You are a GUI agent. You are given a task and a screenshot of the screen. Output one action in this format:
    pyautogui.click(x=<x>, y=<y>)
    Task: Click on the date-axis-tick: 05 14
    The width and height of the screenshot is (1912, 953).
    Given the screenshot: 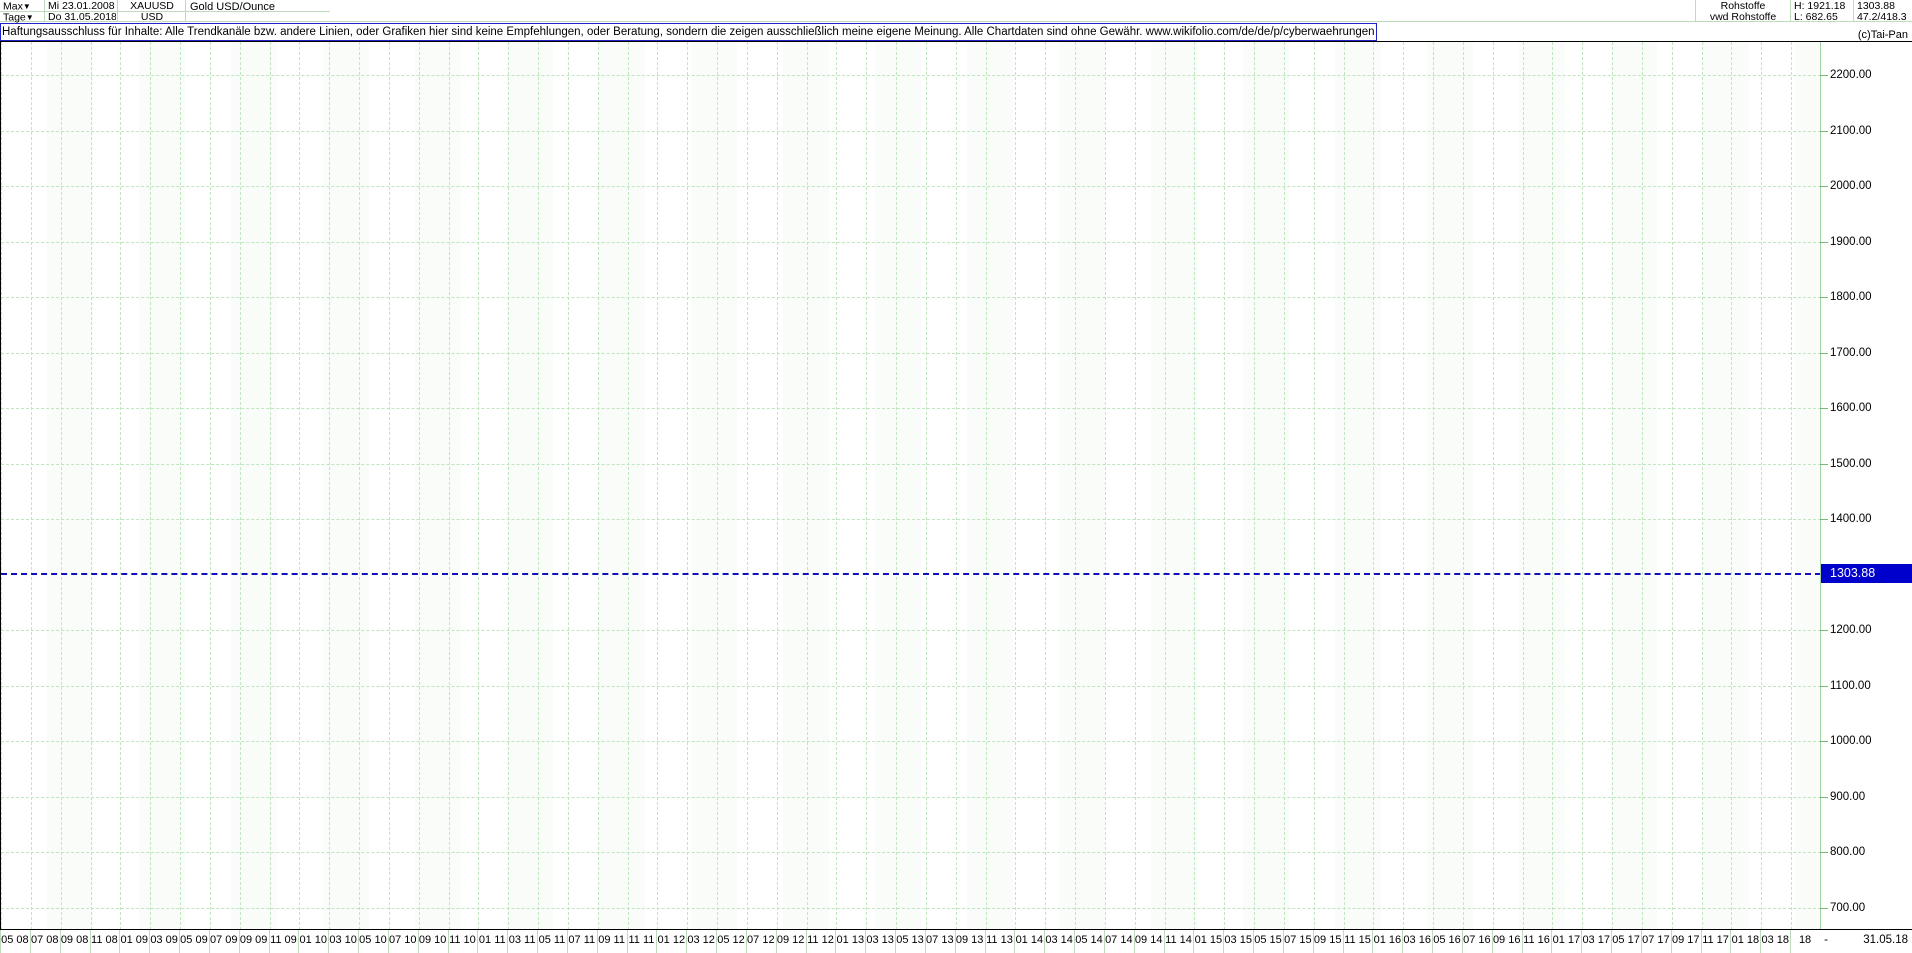 What is the action you would take?
    pyautogui.click(x=1089, y=940)
    